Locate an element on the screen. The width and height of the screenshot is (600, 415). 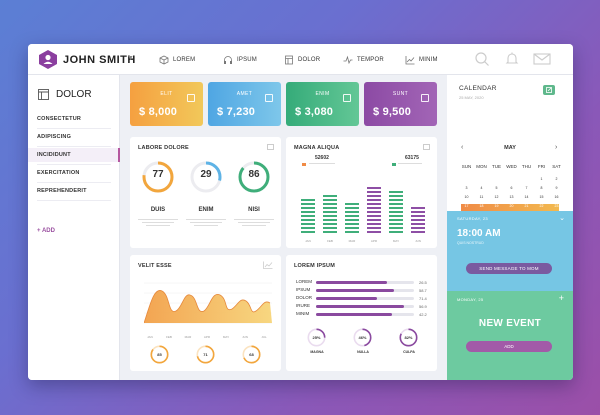
calendar-day: 12 is located at coordinates (496, 197).